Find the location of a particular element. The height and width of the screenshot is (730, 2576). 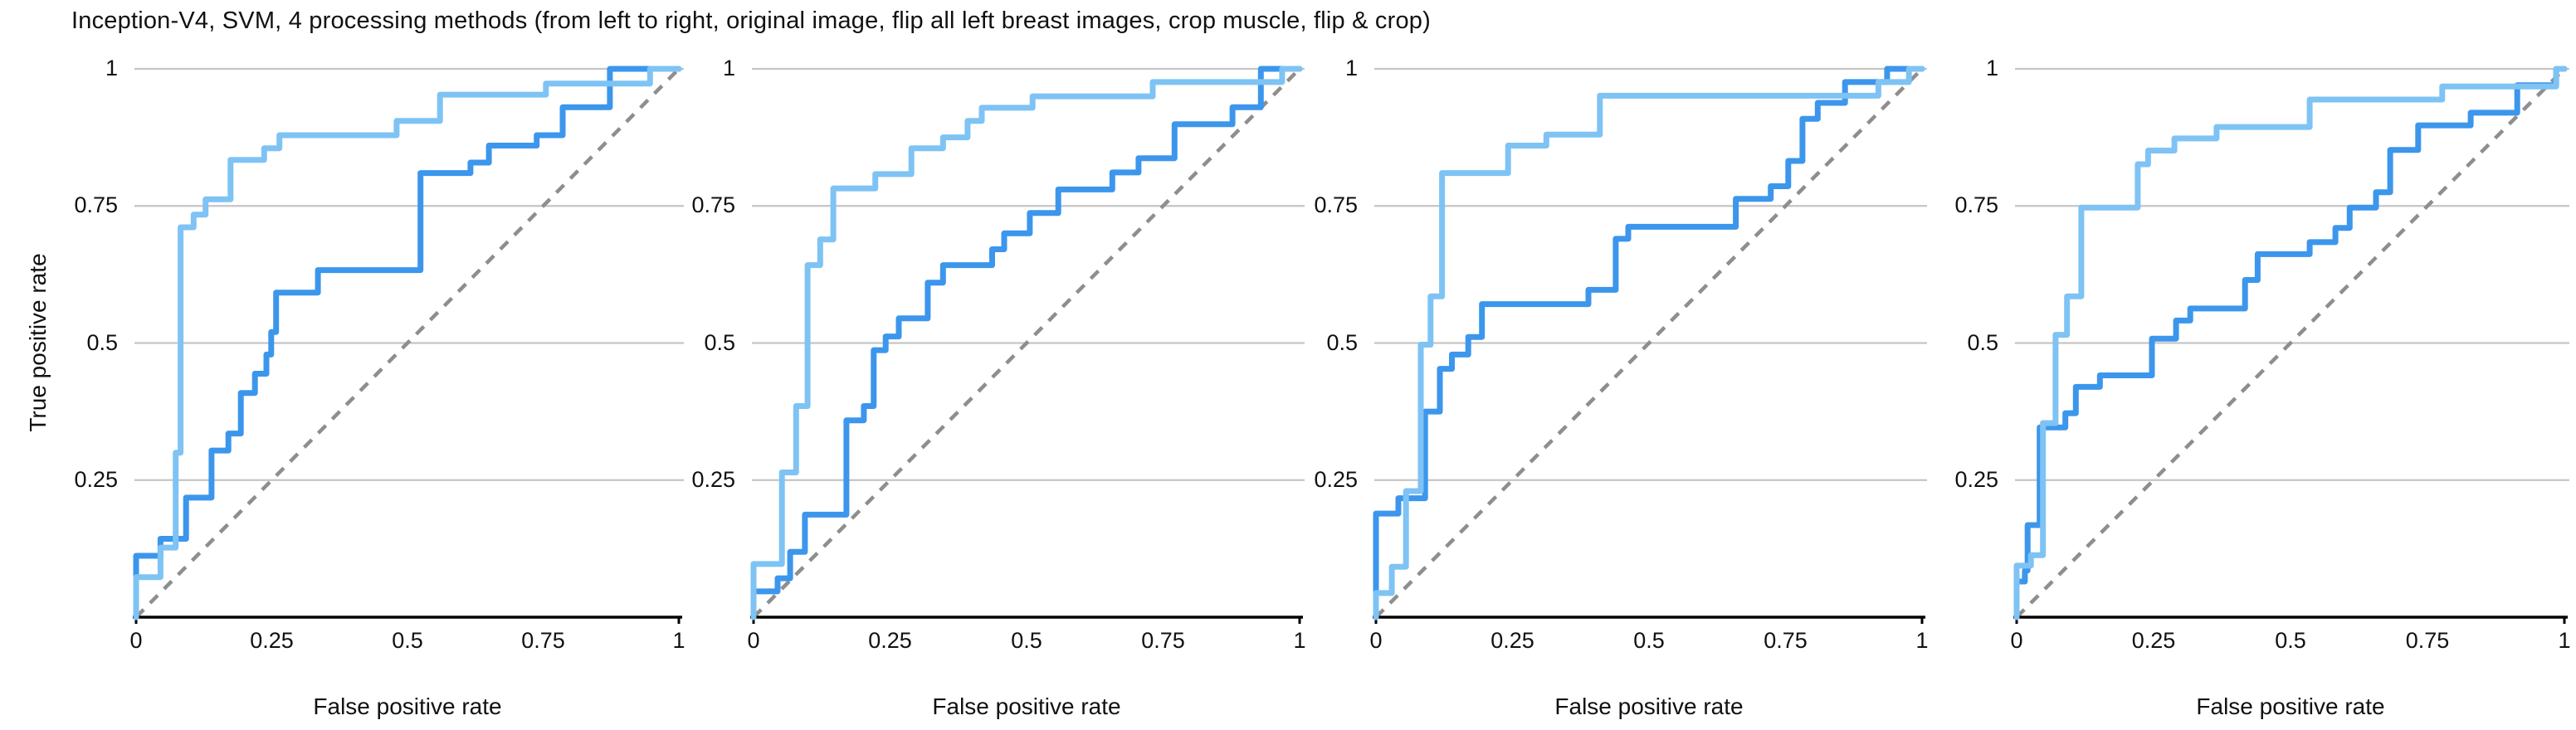

x-tick-label-1-plot-1: 1 is located at coordinates (678, 640).